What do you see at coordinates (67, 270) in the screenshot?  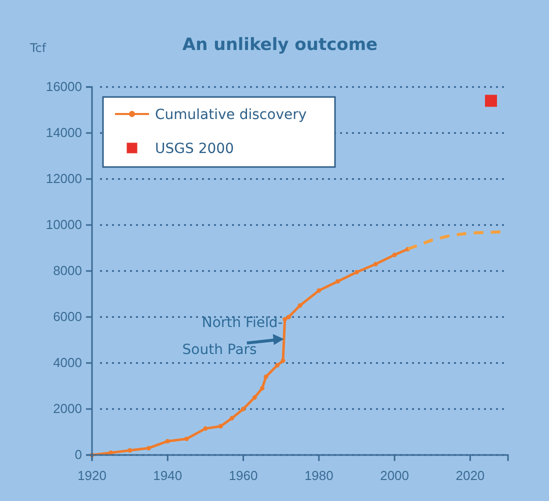 I see `y-tick-label: 8000` at bounding box center [67, 270].